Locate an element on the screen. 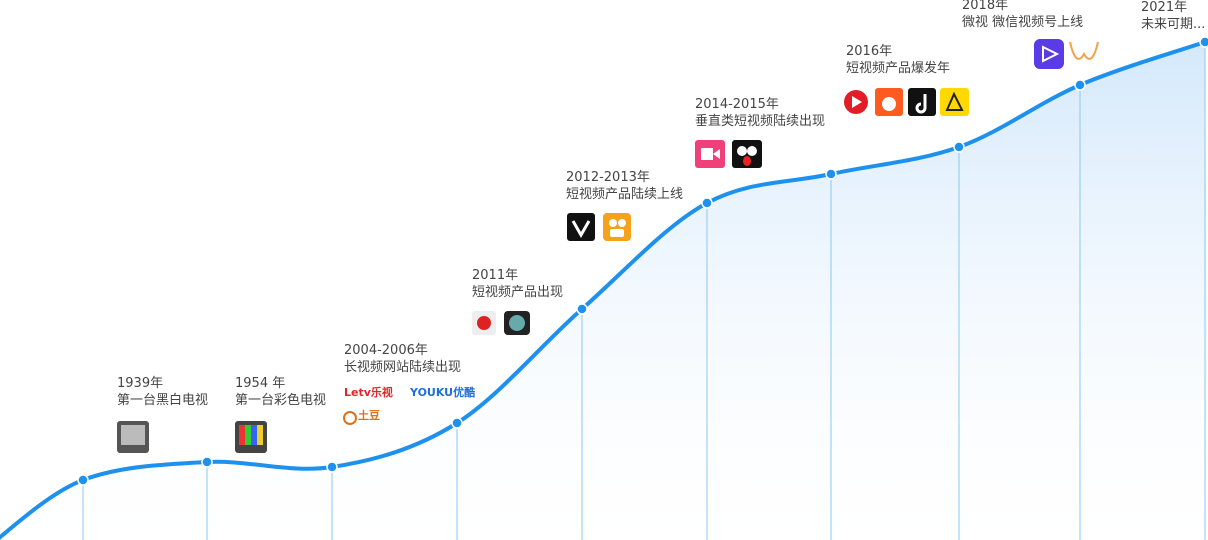 This screenshot has height=540, width=1208. weishi-icon is located at coordinates (1049, 54).